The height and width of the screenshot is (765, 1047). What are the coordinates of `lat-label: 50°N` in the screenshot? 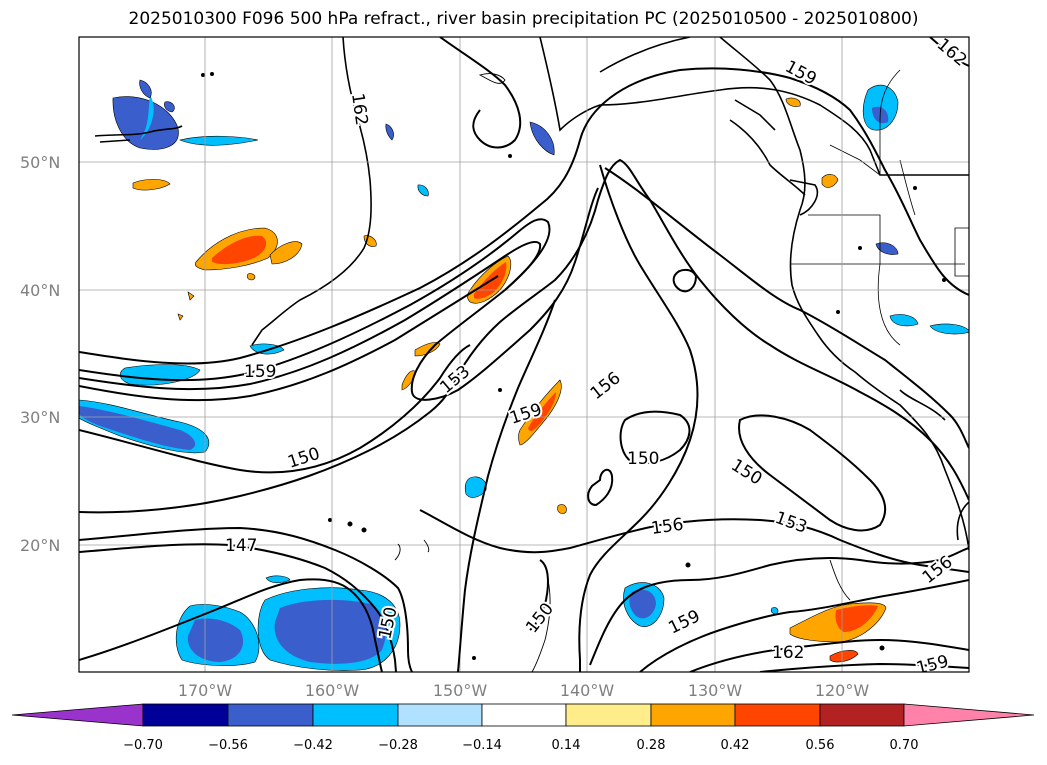 It's located at (40, 162).